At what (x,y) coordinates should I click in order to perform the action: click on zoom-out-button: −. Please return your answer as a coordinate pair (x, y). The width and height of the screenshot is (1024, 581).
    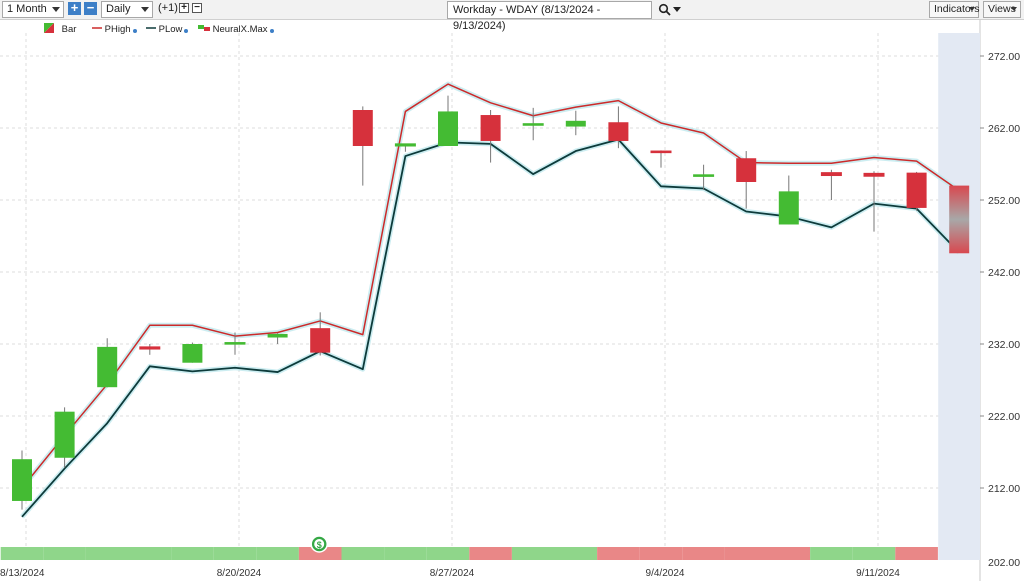
    Looking at the image, I should click on (90, 8).